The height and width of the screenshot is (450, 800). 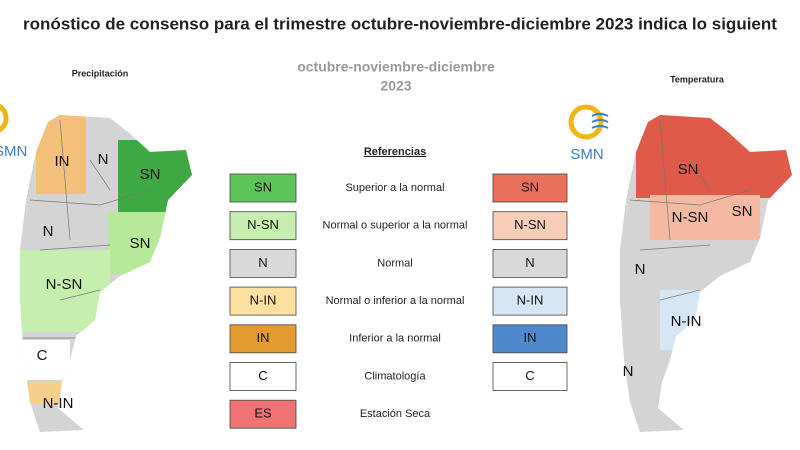 I want to click on period: octubre-noviembre-diciembre, so click(x=396, y=67).